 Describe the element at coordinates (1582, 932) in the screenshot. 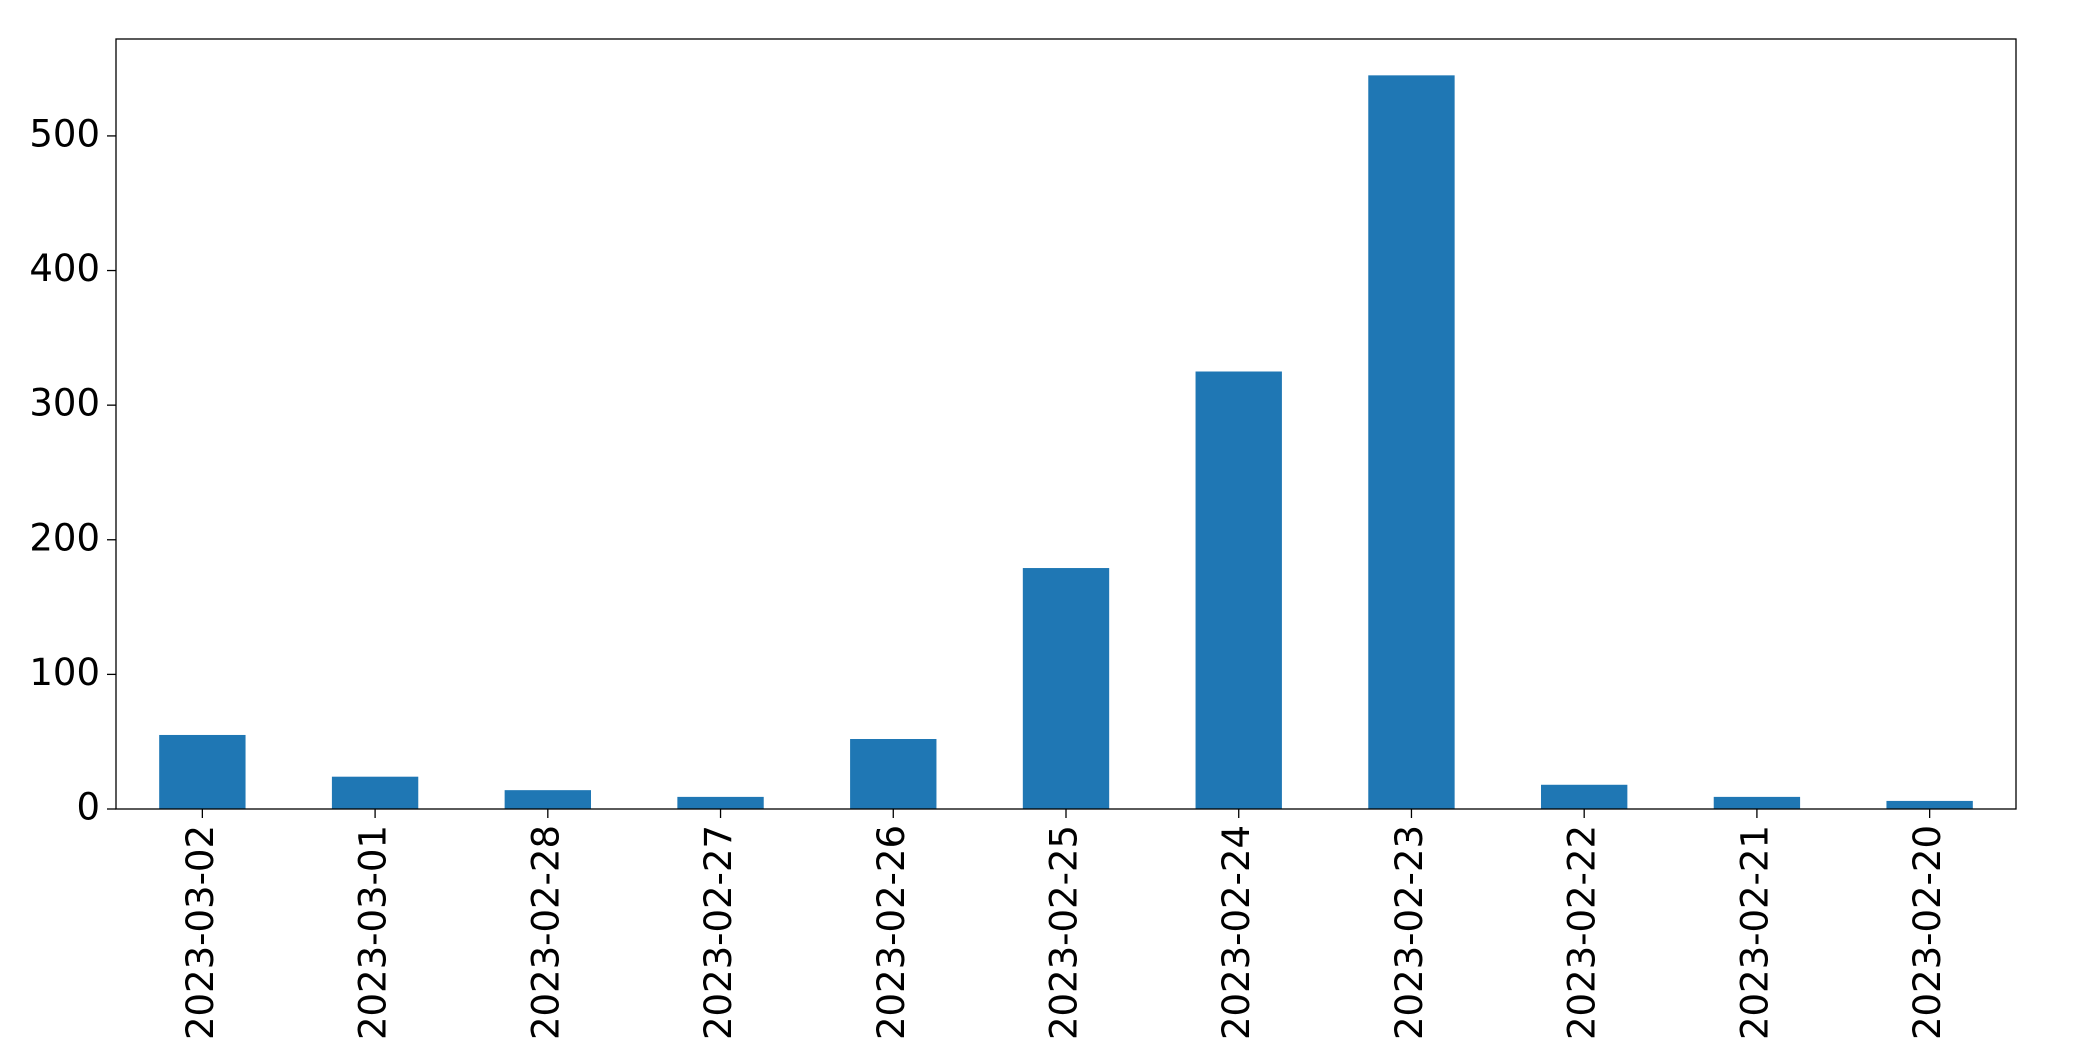

I see `x-tick-label: 2023-02-22` at that location.